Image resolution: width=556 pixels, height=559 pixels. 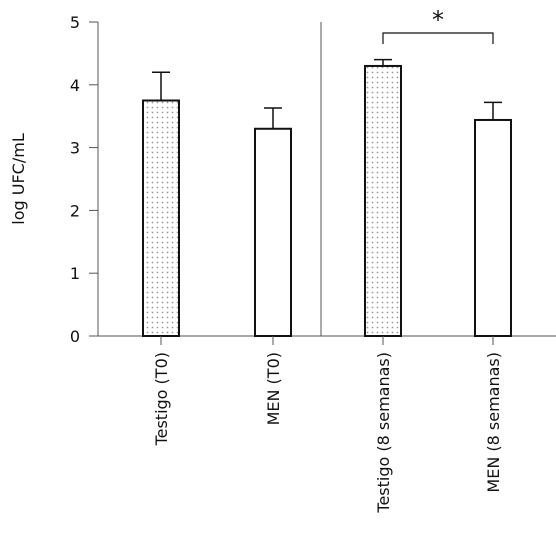 What do you see at coordinates (273, 388) in the screenshot?
I see `x-tick-label-1: MEN (T0)` at bounding box center [273, 388].